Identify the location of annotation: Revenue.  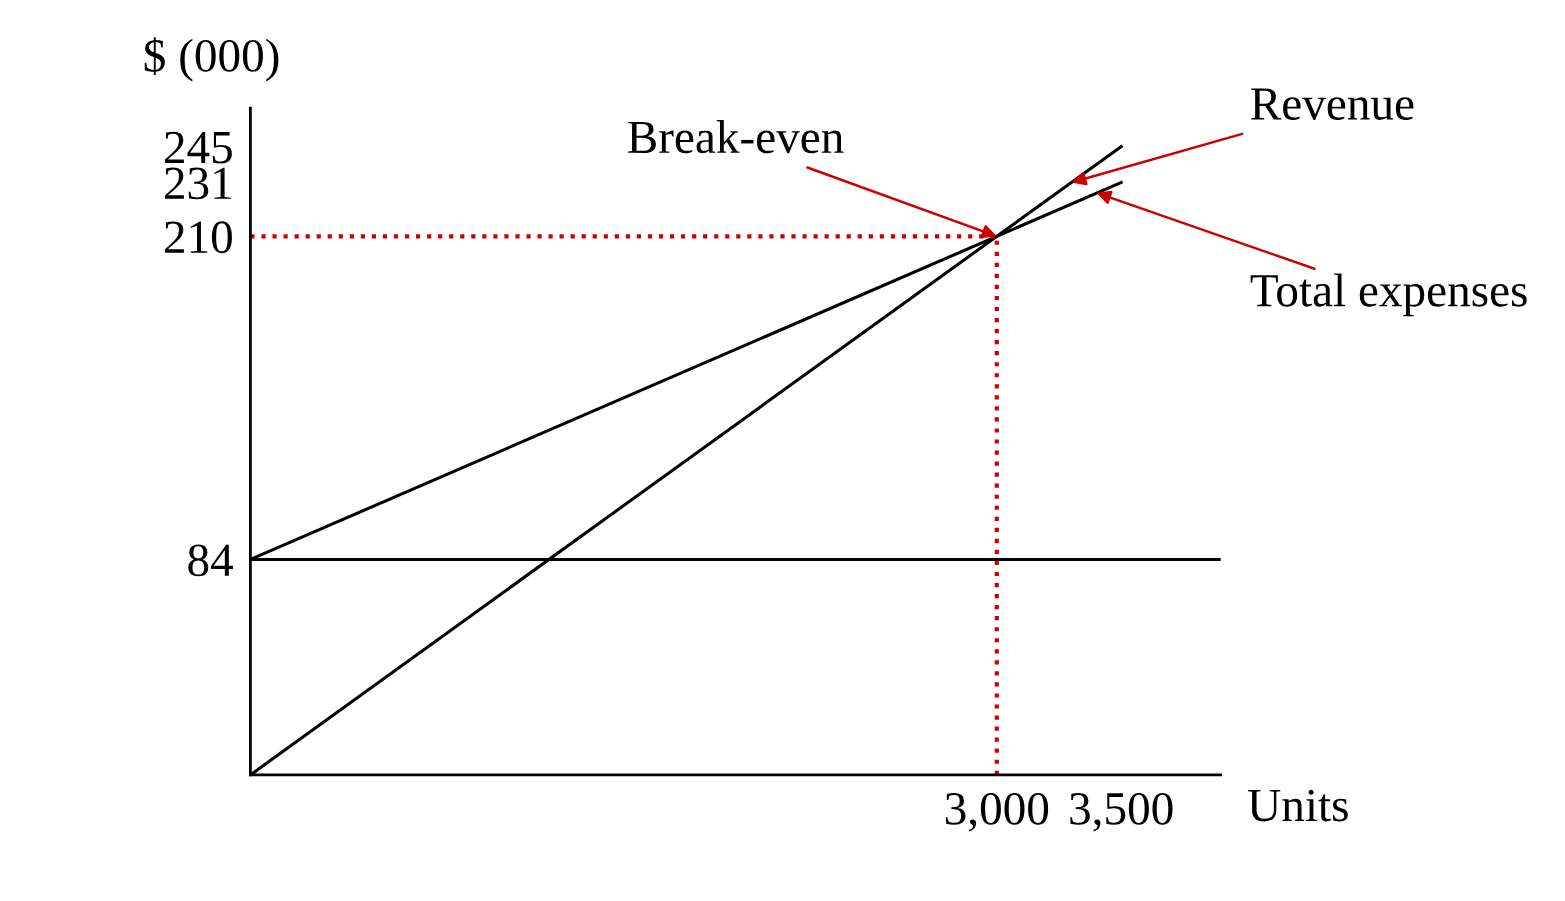
(1332, 104).